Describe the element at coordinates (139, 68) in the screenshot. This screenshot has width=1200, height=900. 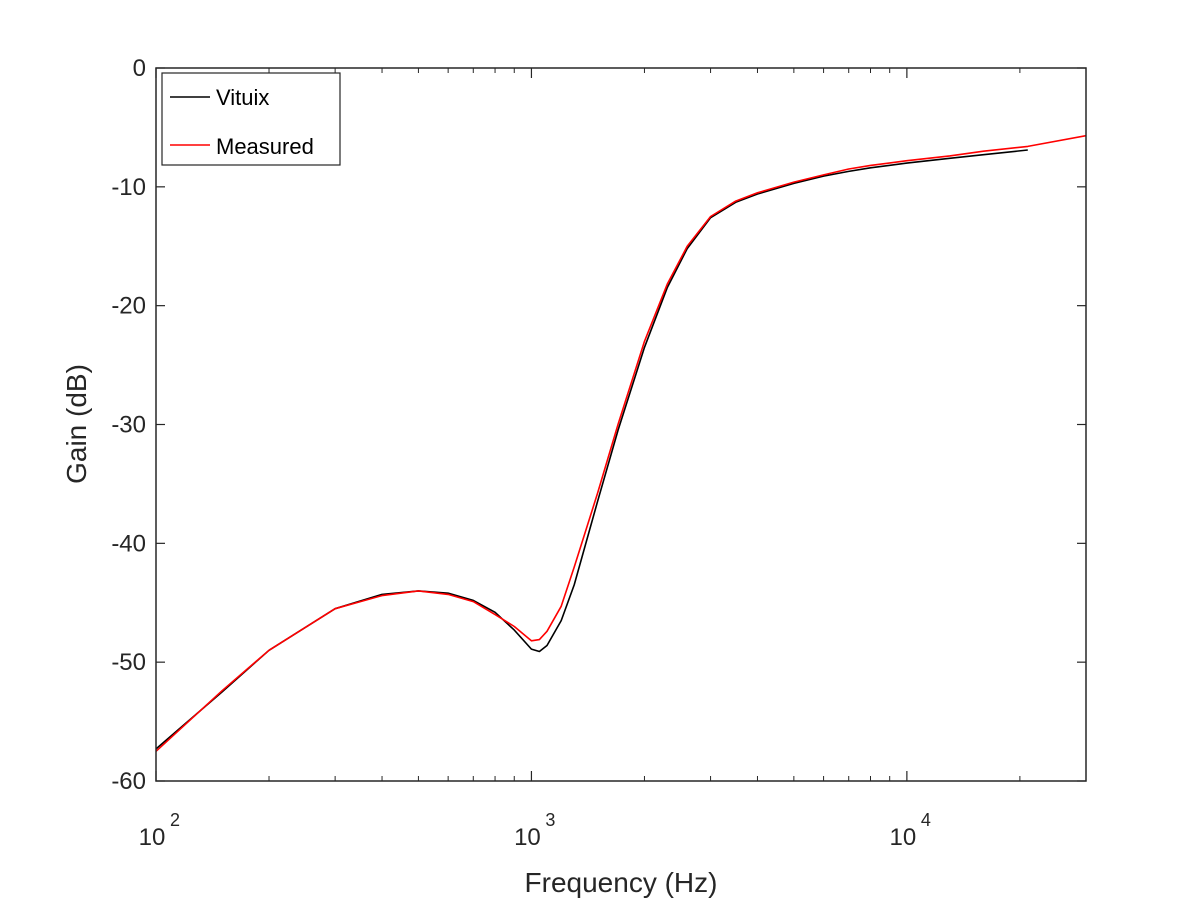
I see `y-tick-label: 0` at that location.